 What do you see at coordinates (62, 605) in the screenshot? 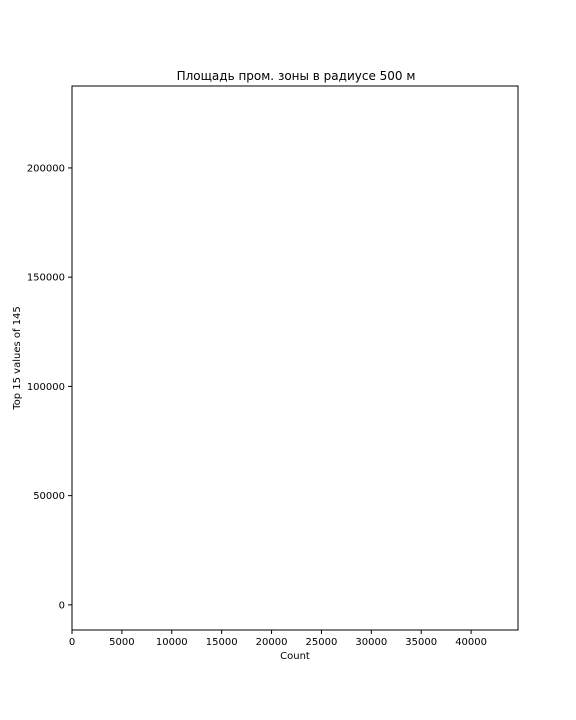
I see `y-tick-label: 0` at bounding box center [62, 605].